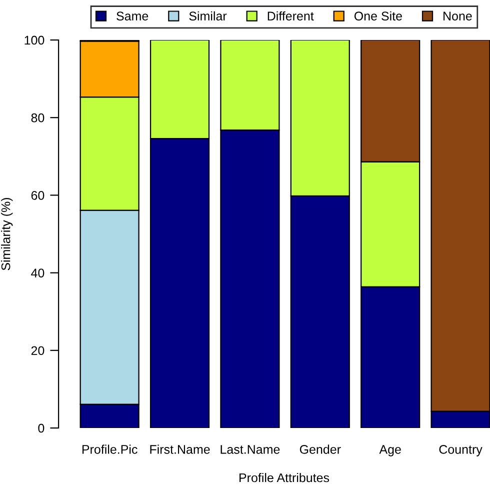  I want to click on y-tick-label: 0, so click(41, 428).